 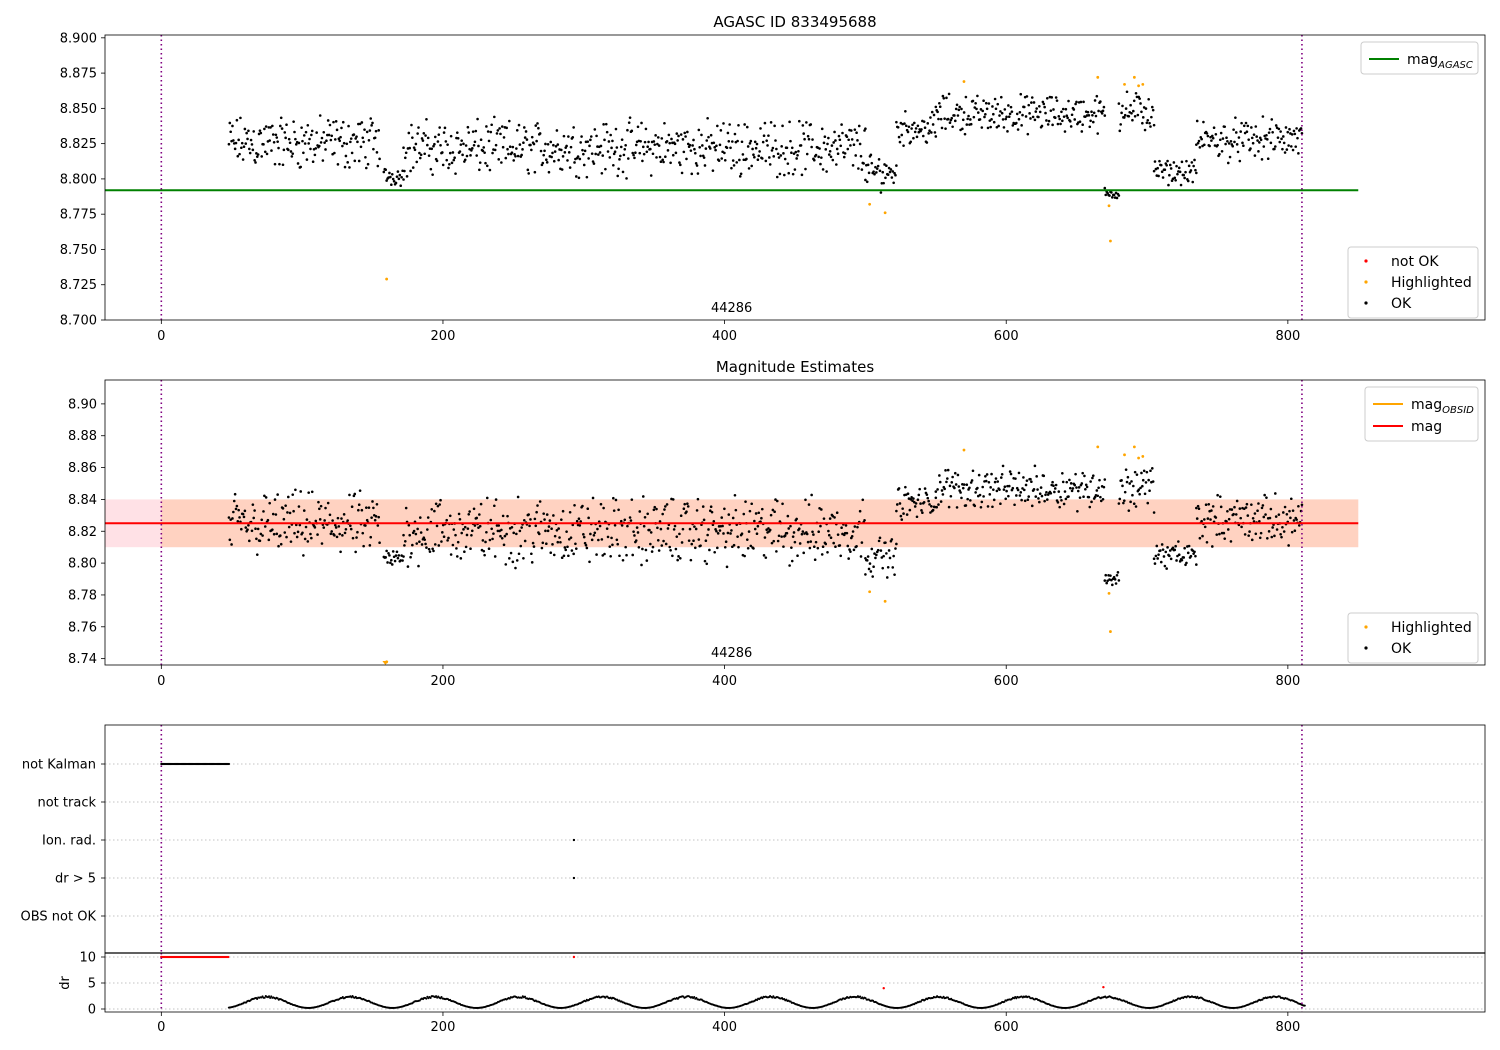 I want to click on highlighted-point, so click(x=1124, y=84).